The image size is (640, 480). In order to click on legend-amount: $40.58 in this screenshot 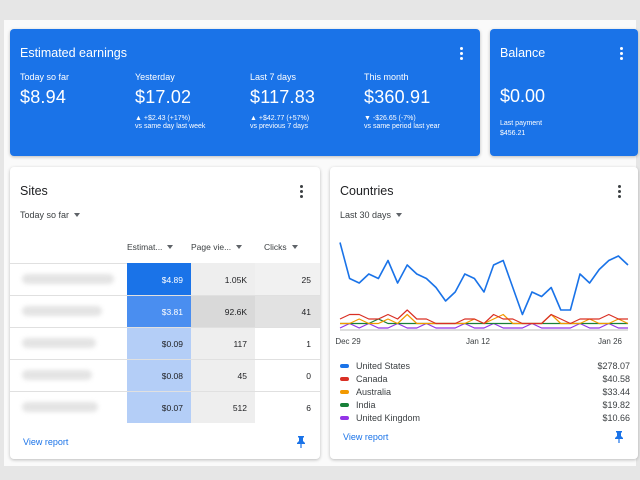, I will do `click(616, 379)`.